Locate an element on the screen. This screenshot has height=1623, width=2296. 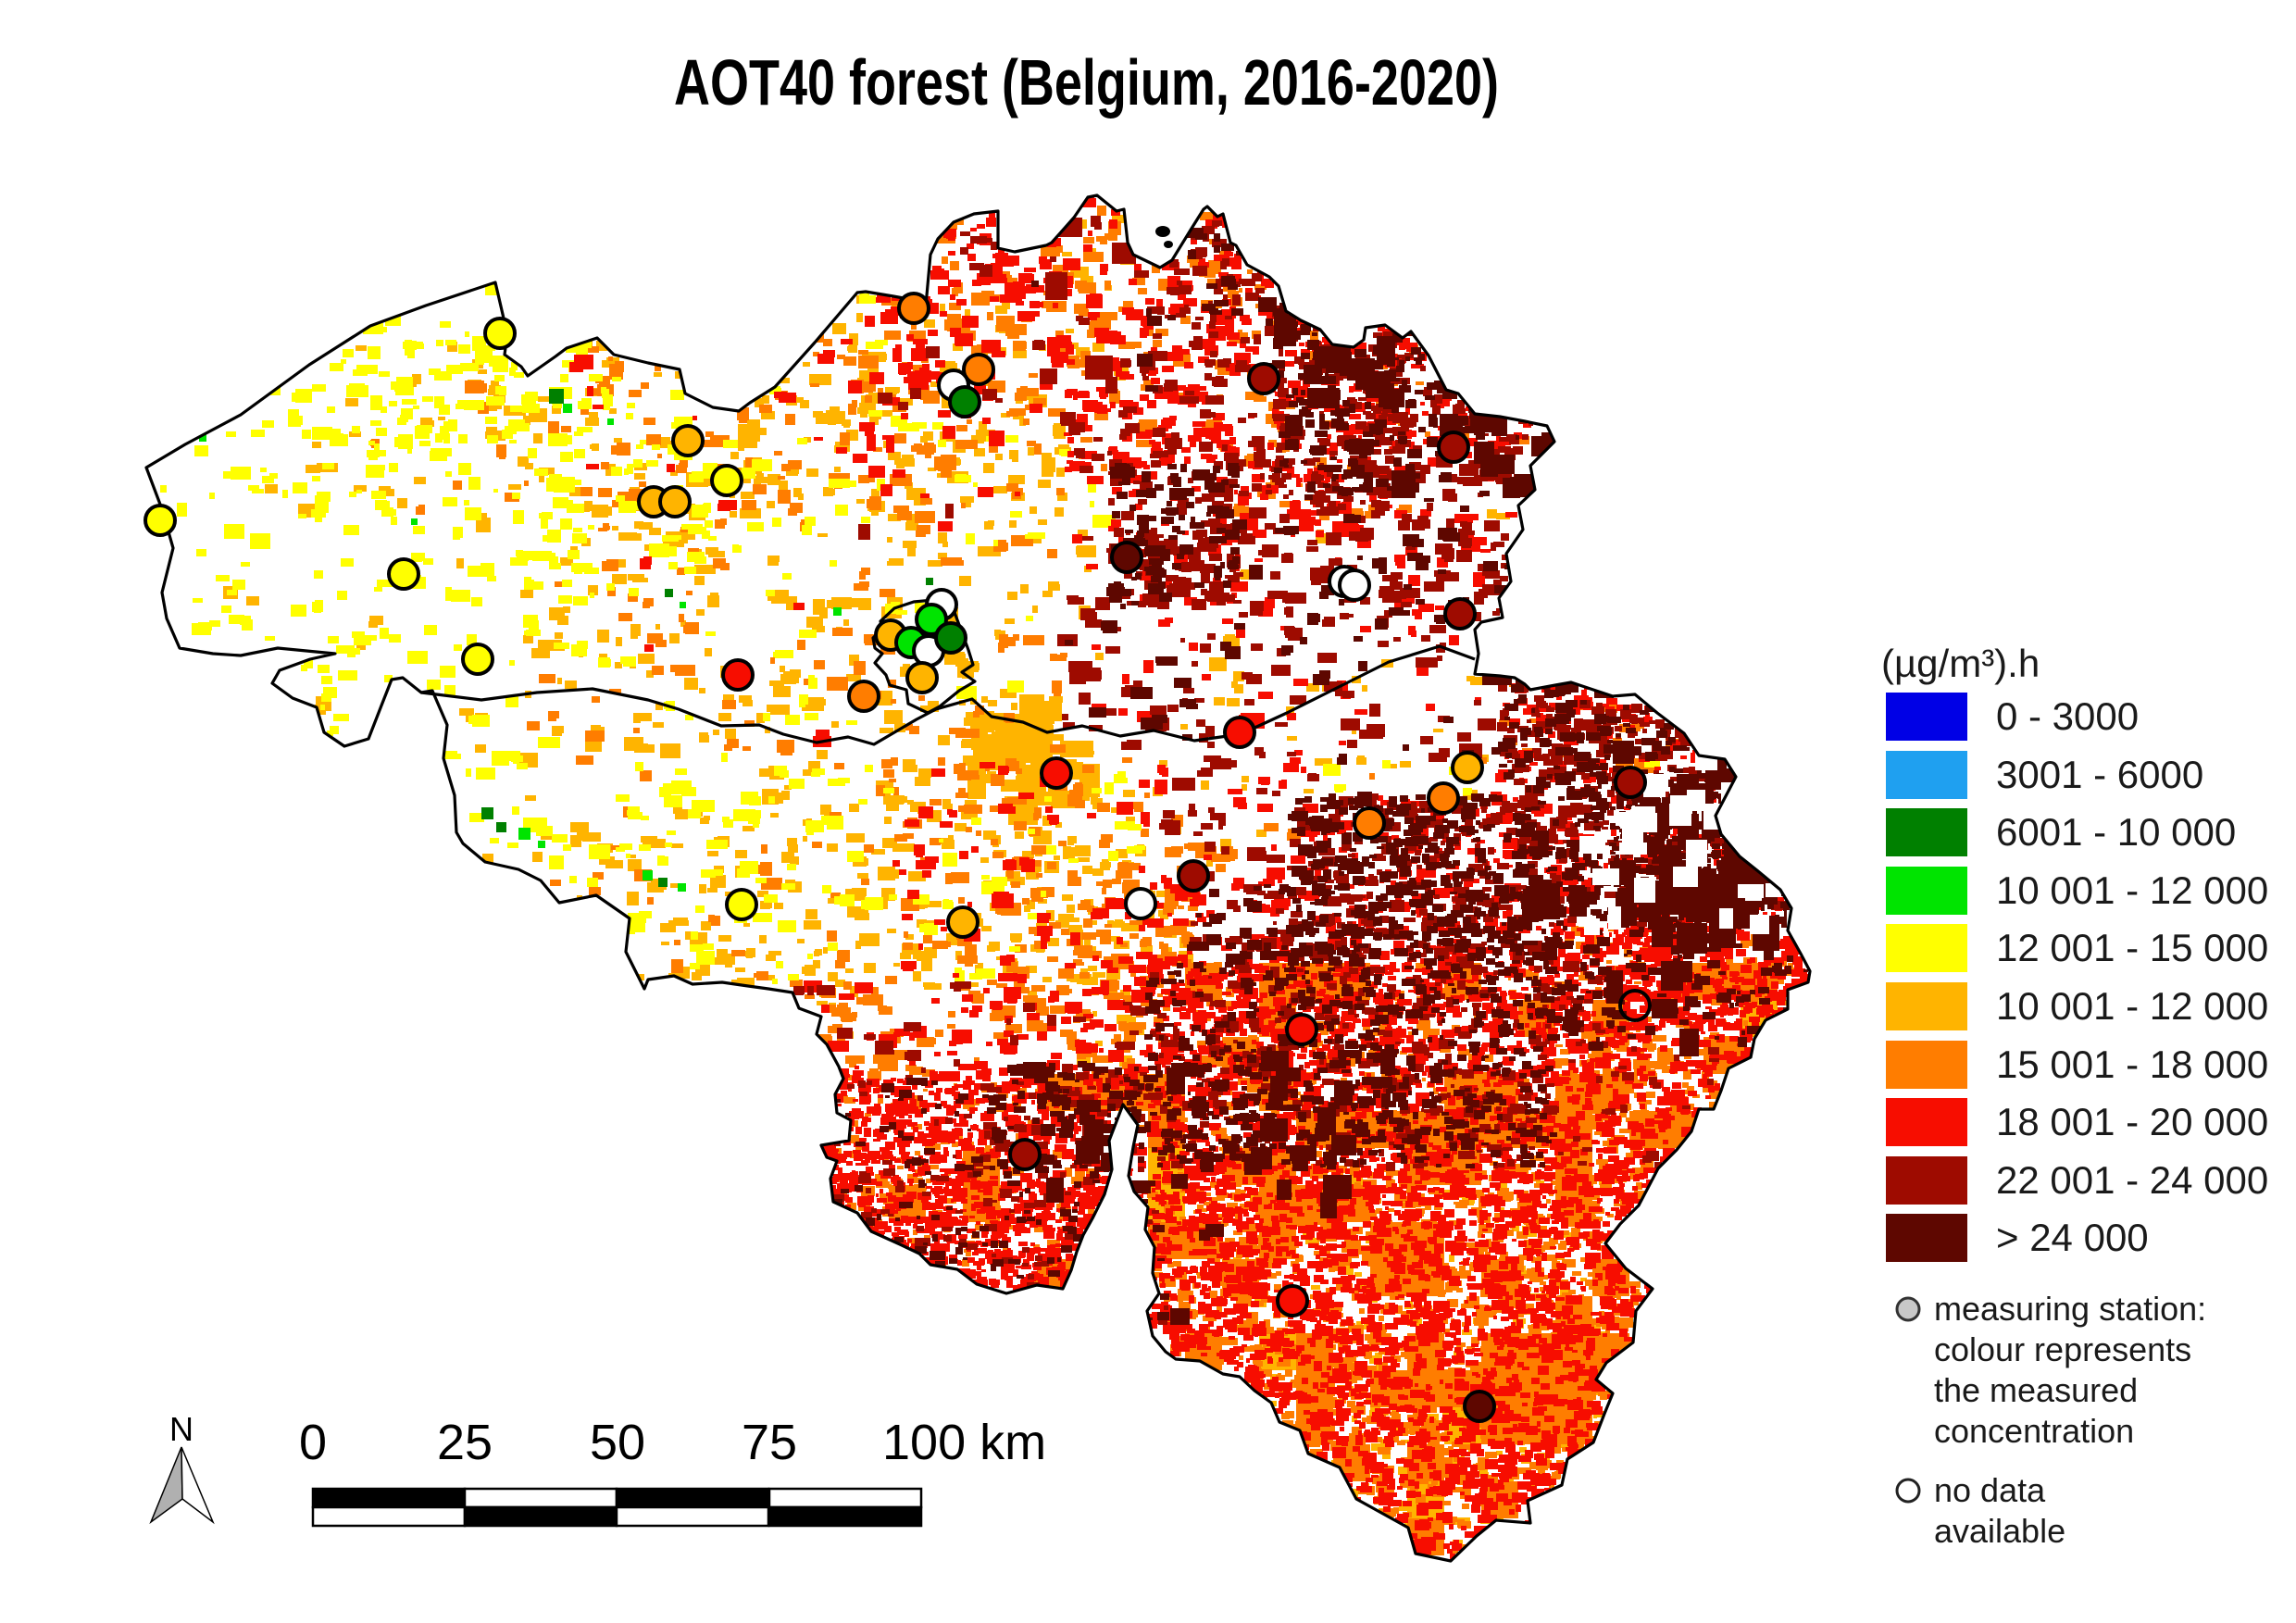
svg-text: 3001 - 6000 is located at coordinates (2099, 775).